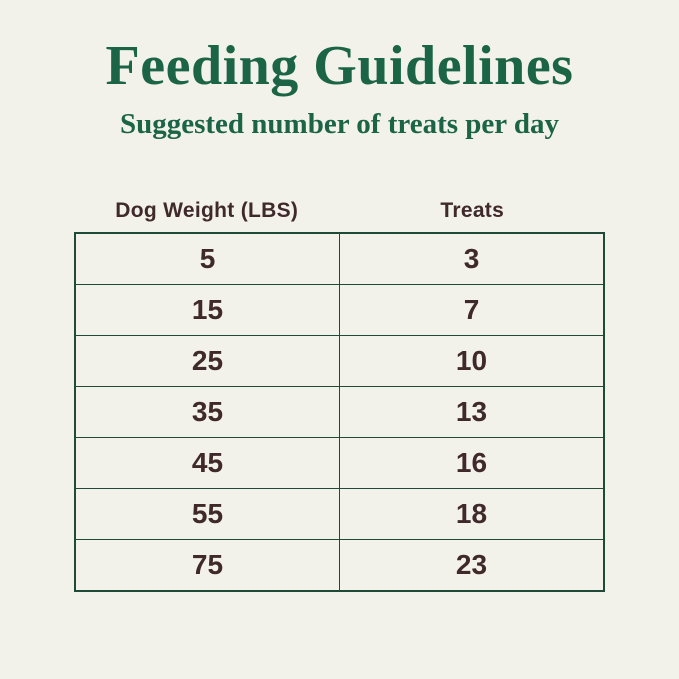 The width and height of the screenshot is (679, 679). I want to click on weight-cell: 15, so click(207, 309).